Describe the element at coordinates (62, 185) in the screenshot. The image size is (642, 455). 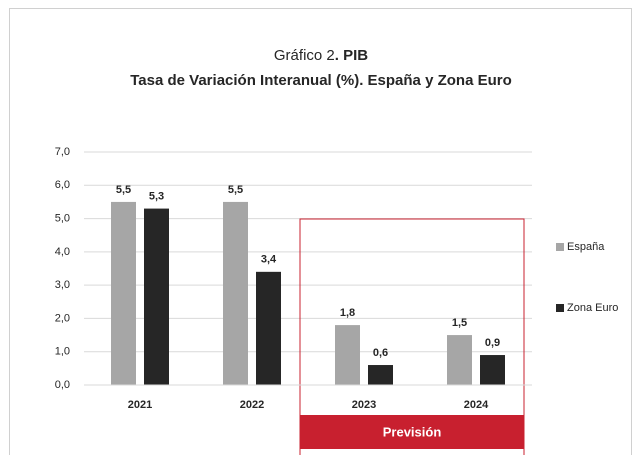
I see `y-tick-label: 6,0` at that location.